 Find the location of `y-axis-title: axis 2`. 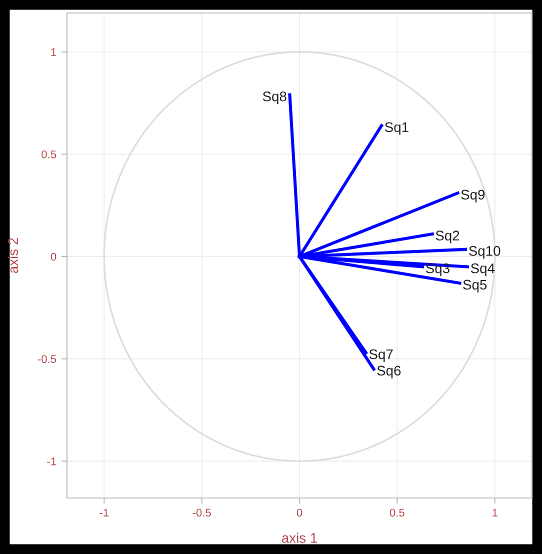

y-axis-title: axis 2 is located at coordinates (13, 256).